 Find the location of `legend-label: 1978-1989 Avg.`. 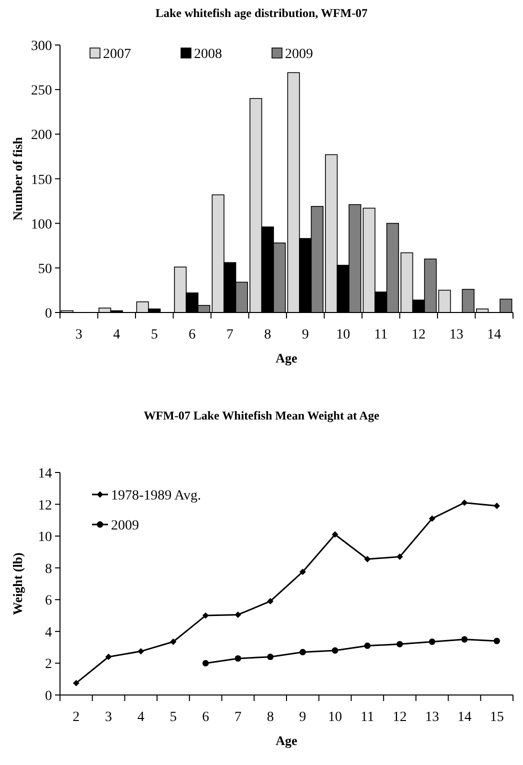

legend-label: 1978-1989 Avg. is located at coordinates (156, 496).